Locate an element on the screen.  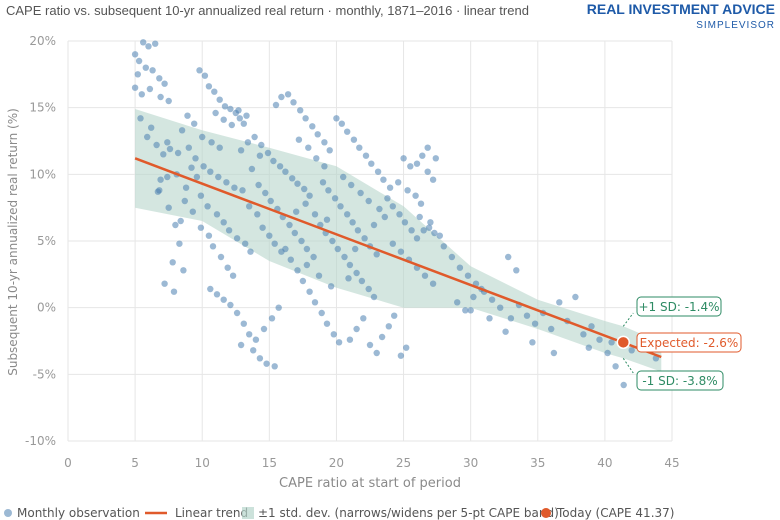
y-tick-label: -10% is located at coordinates (40, 441).